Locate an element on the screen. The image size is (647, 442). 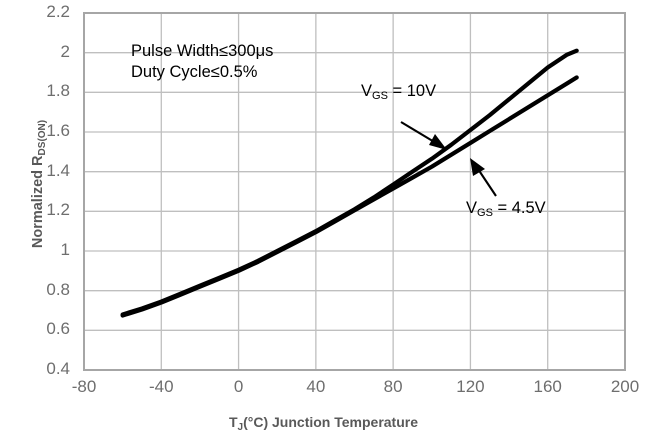
x-axis-tick-label: 160 is located at coordinates (547, 386).